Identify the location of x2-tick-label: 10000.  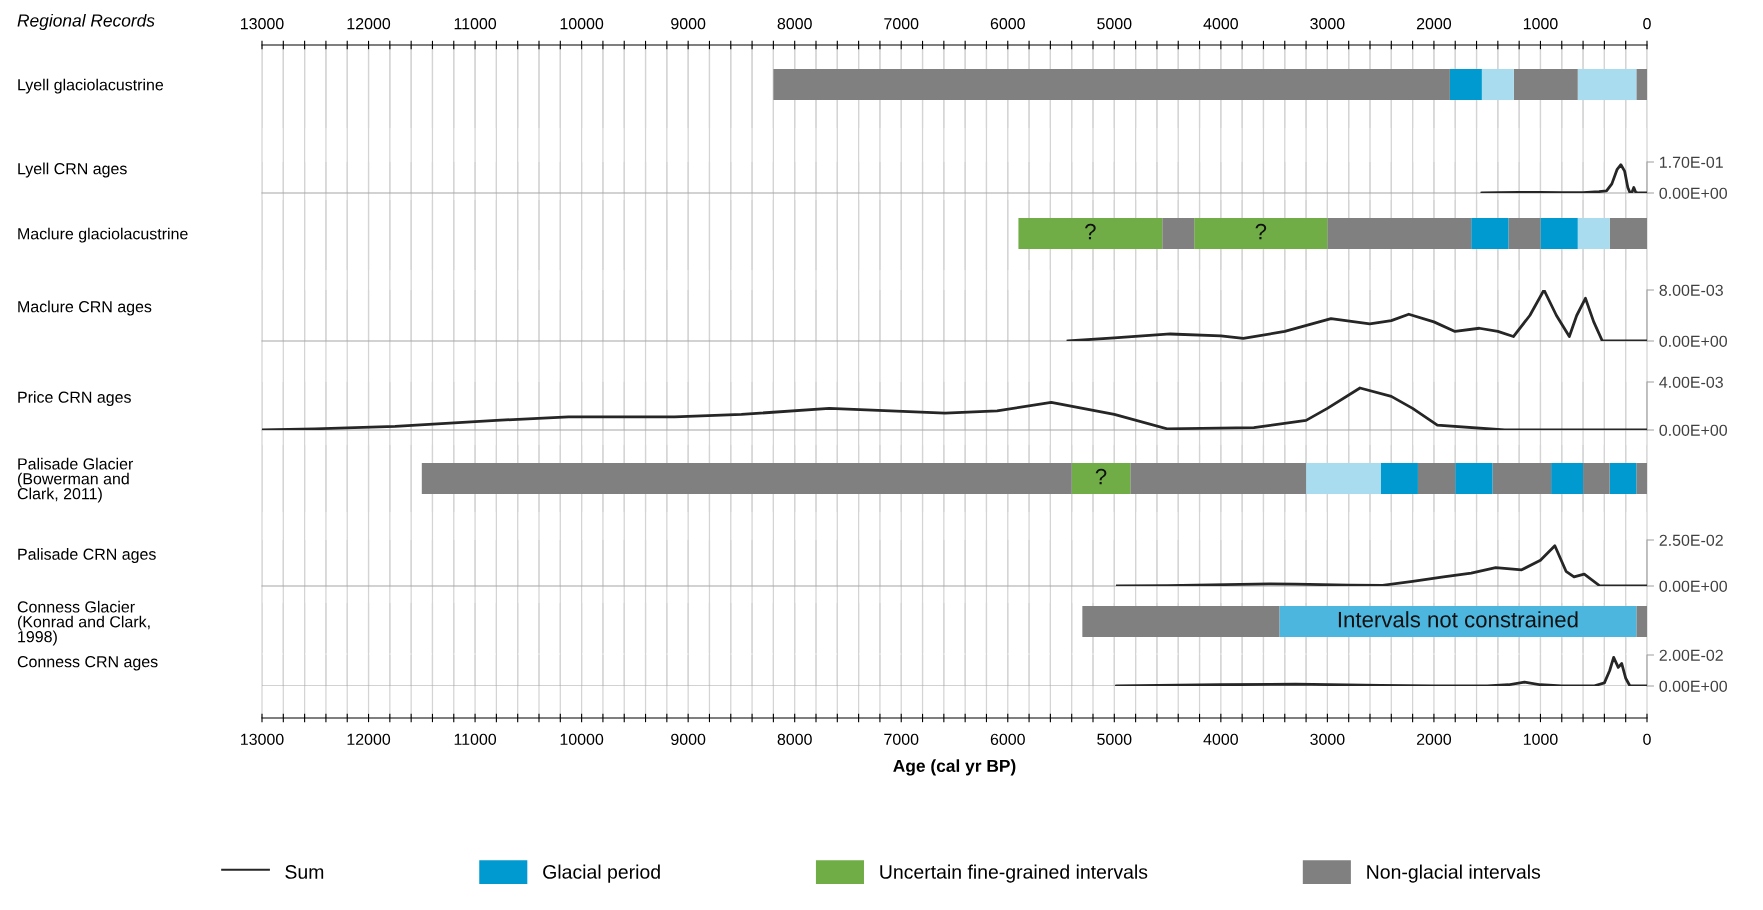
(582, 24).